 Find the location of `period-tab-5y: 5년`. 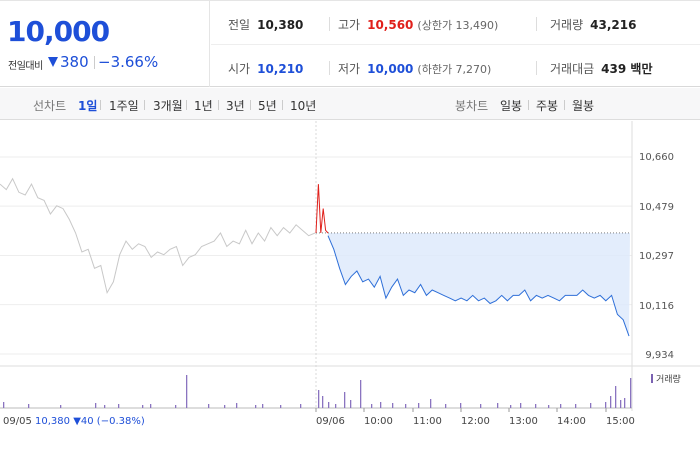

period-tab-5y: 5년 is located at coordinates (267, 106).